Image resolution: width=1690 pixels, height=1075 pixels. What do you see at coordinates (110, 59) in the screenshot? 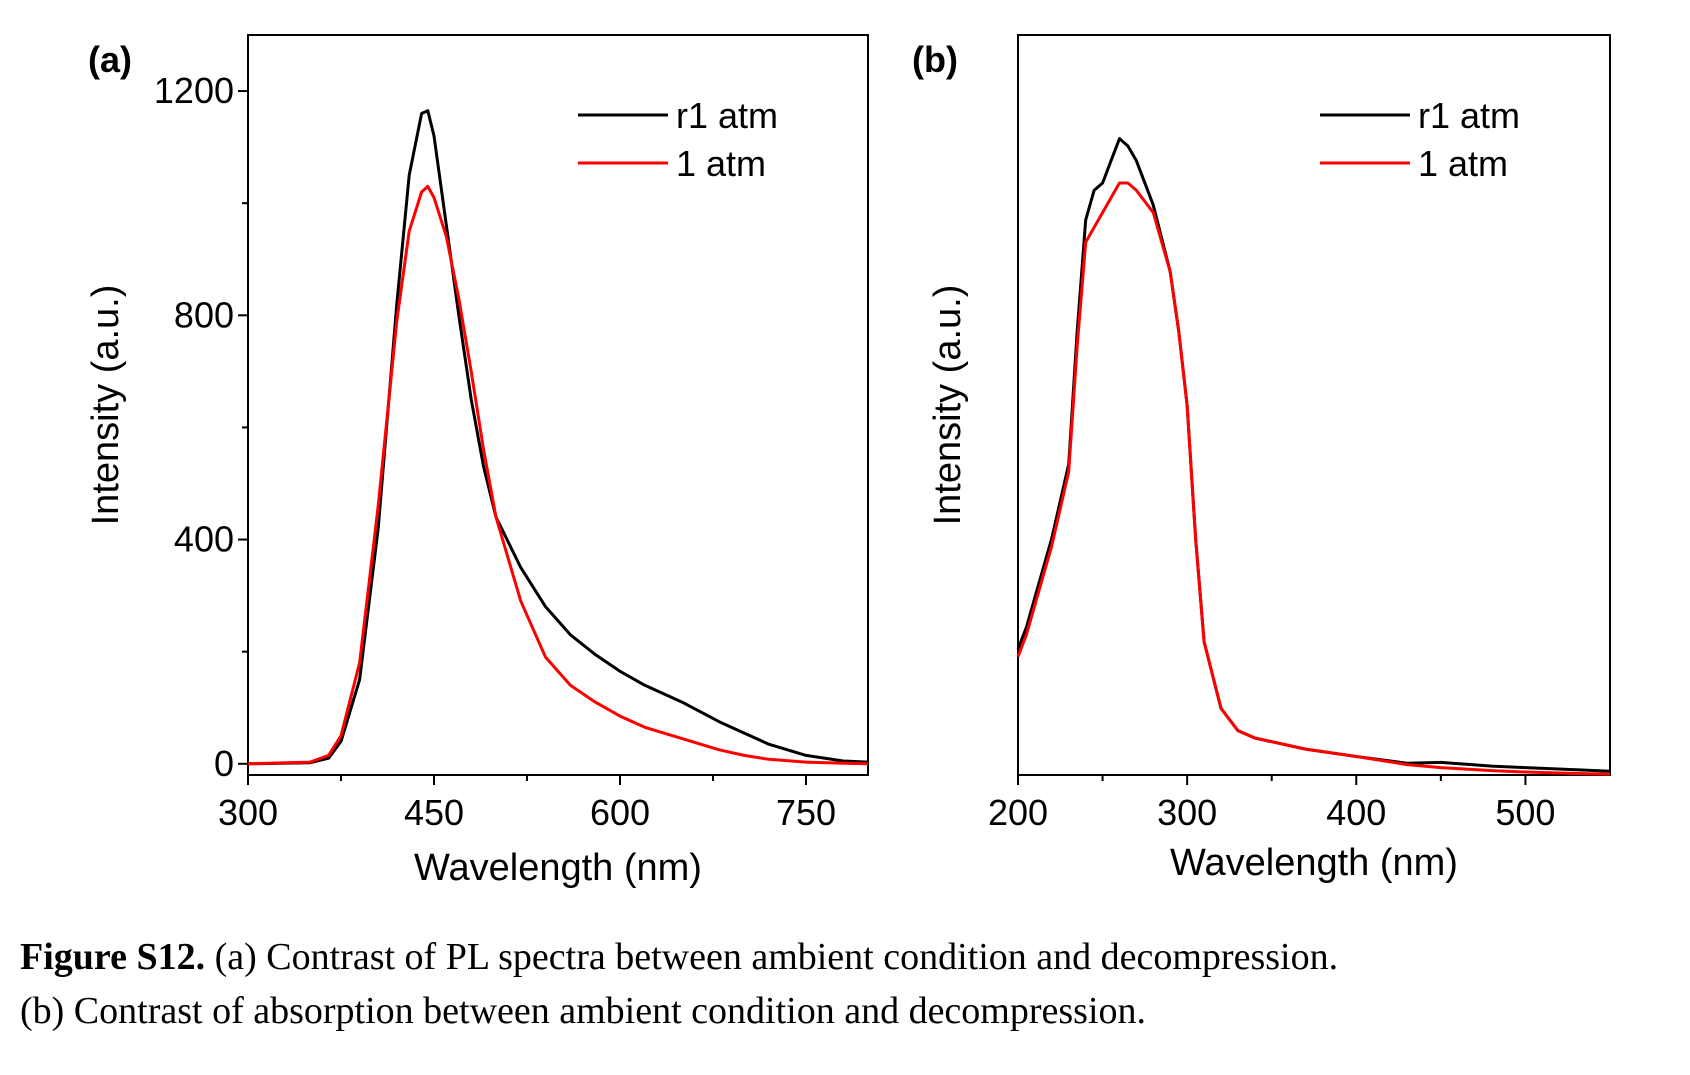
I see `panel-label: (a)` at bounding box center [110, 59].